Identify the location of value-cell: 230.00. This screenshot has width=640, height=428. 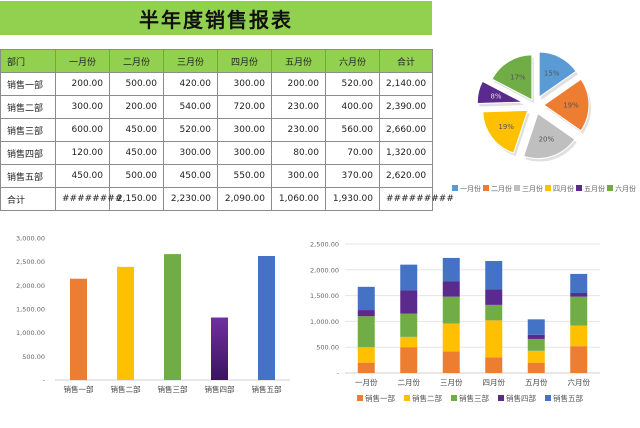
(298, 130).